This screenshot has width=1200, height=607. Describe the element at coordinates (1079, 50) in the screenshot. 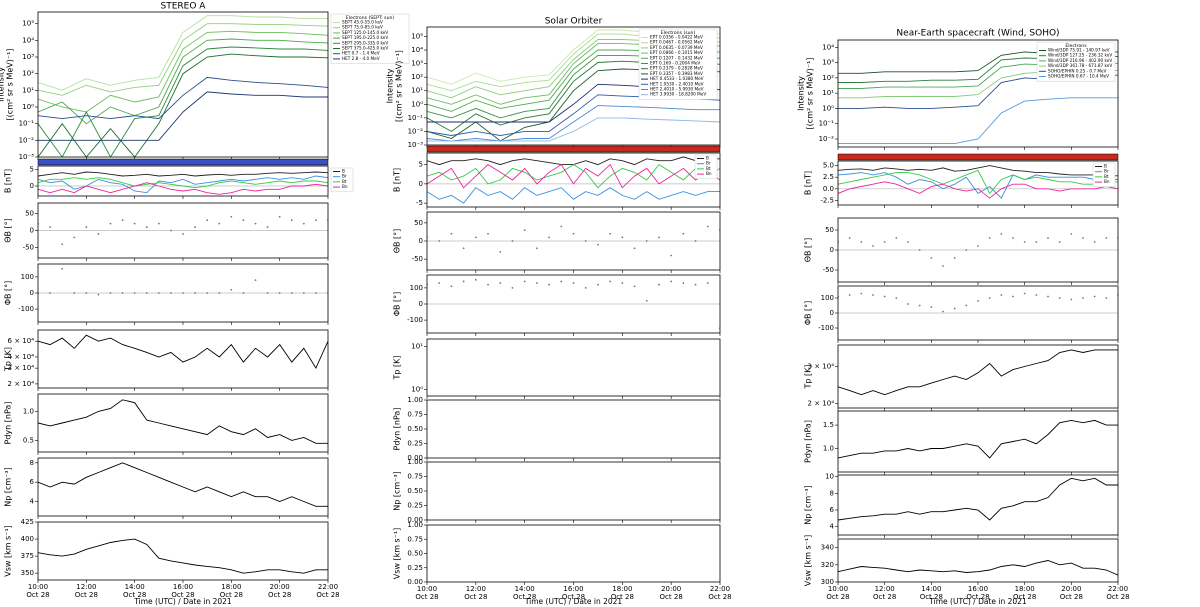

I see `legend-label: Wind/3DP 75.91 - 140.97 keV` at that location.